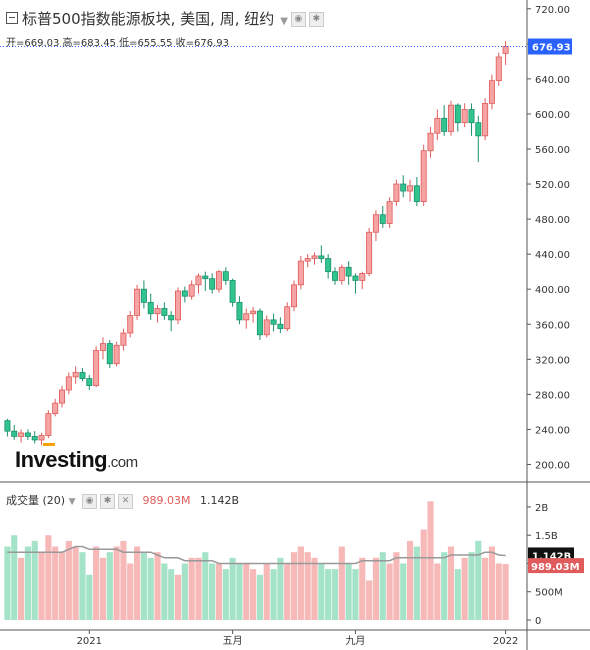 The width and height of the screenshot is (590, 650). I want to click on volume-tick-label: 1.5B, so click(546, 536).